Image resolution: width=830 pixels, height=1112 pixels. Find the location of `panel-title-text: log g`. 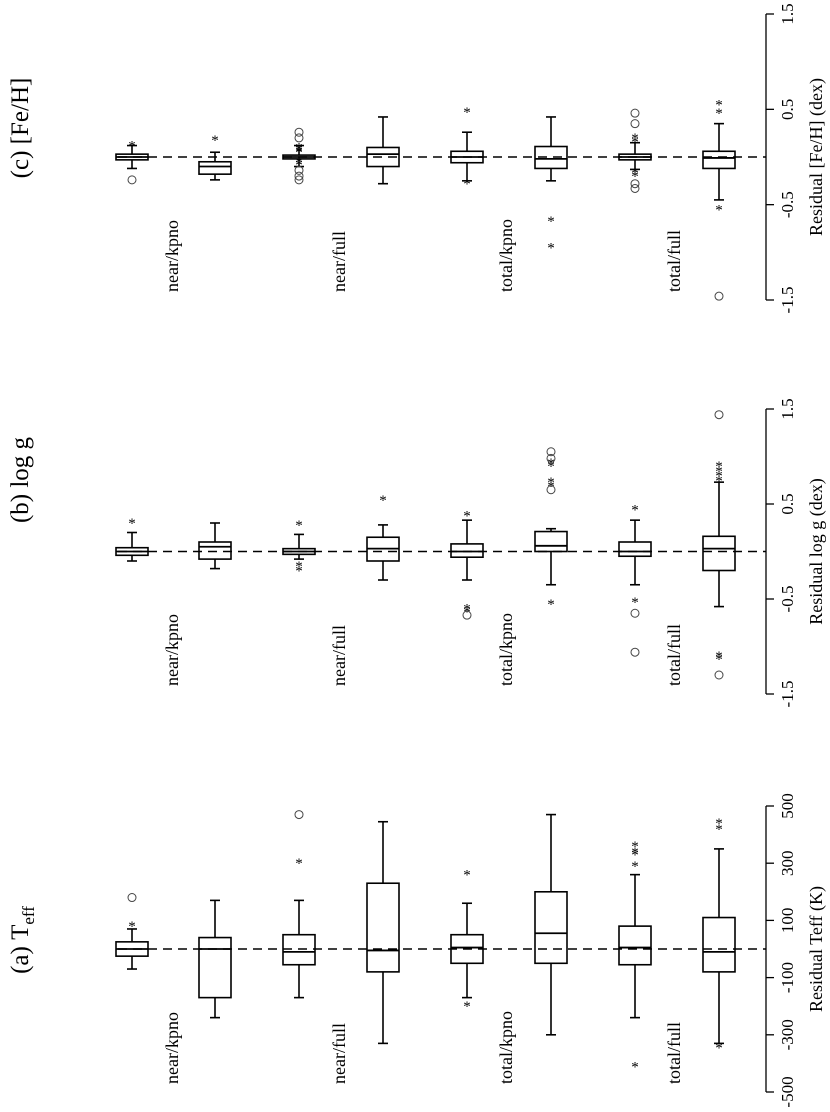

panel-title-text: log g is located at coordinates (20, 461).